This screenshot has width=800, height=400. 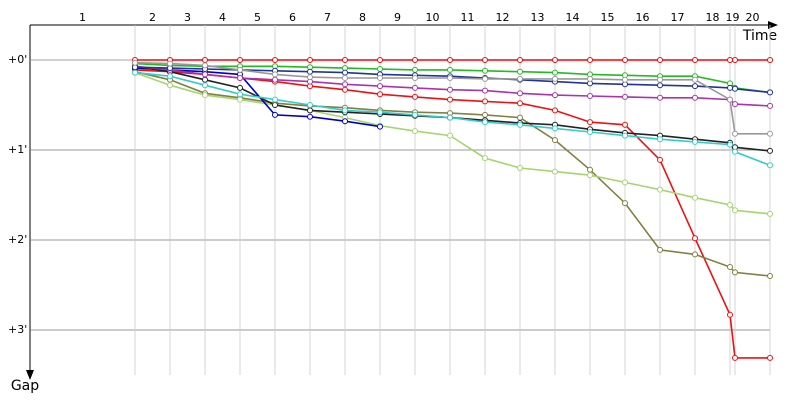 I want to click on y-axis-label: Gap, so click(x=25, y=386).